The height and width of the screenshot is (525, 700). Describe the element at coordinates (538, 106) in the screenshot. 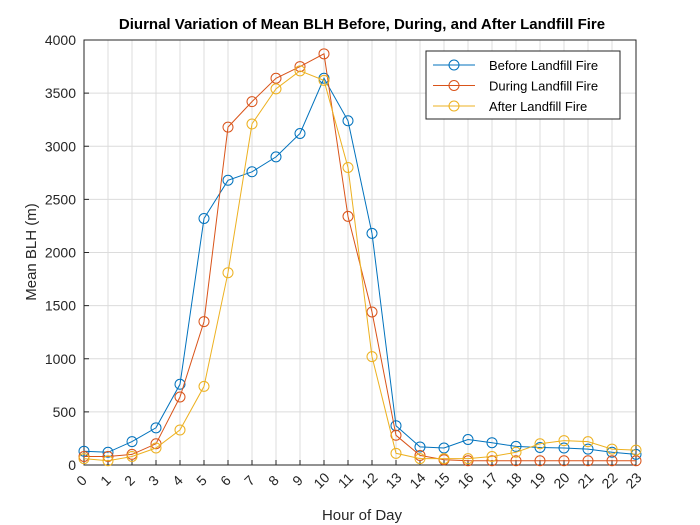

I see `legend-entry-label: After Landfill Fire` at that location.